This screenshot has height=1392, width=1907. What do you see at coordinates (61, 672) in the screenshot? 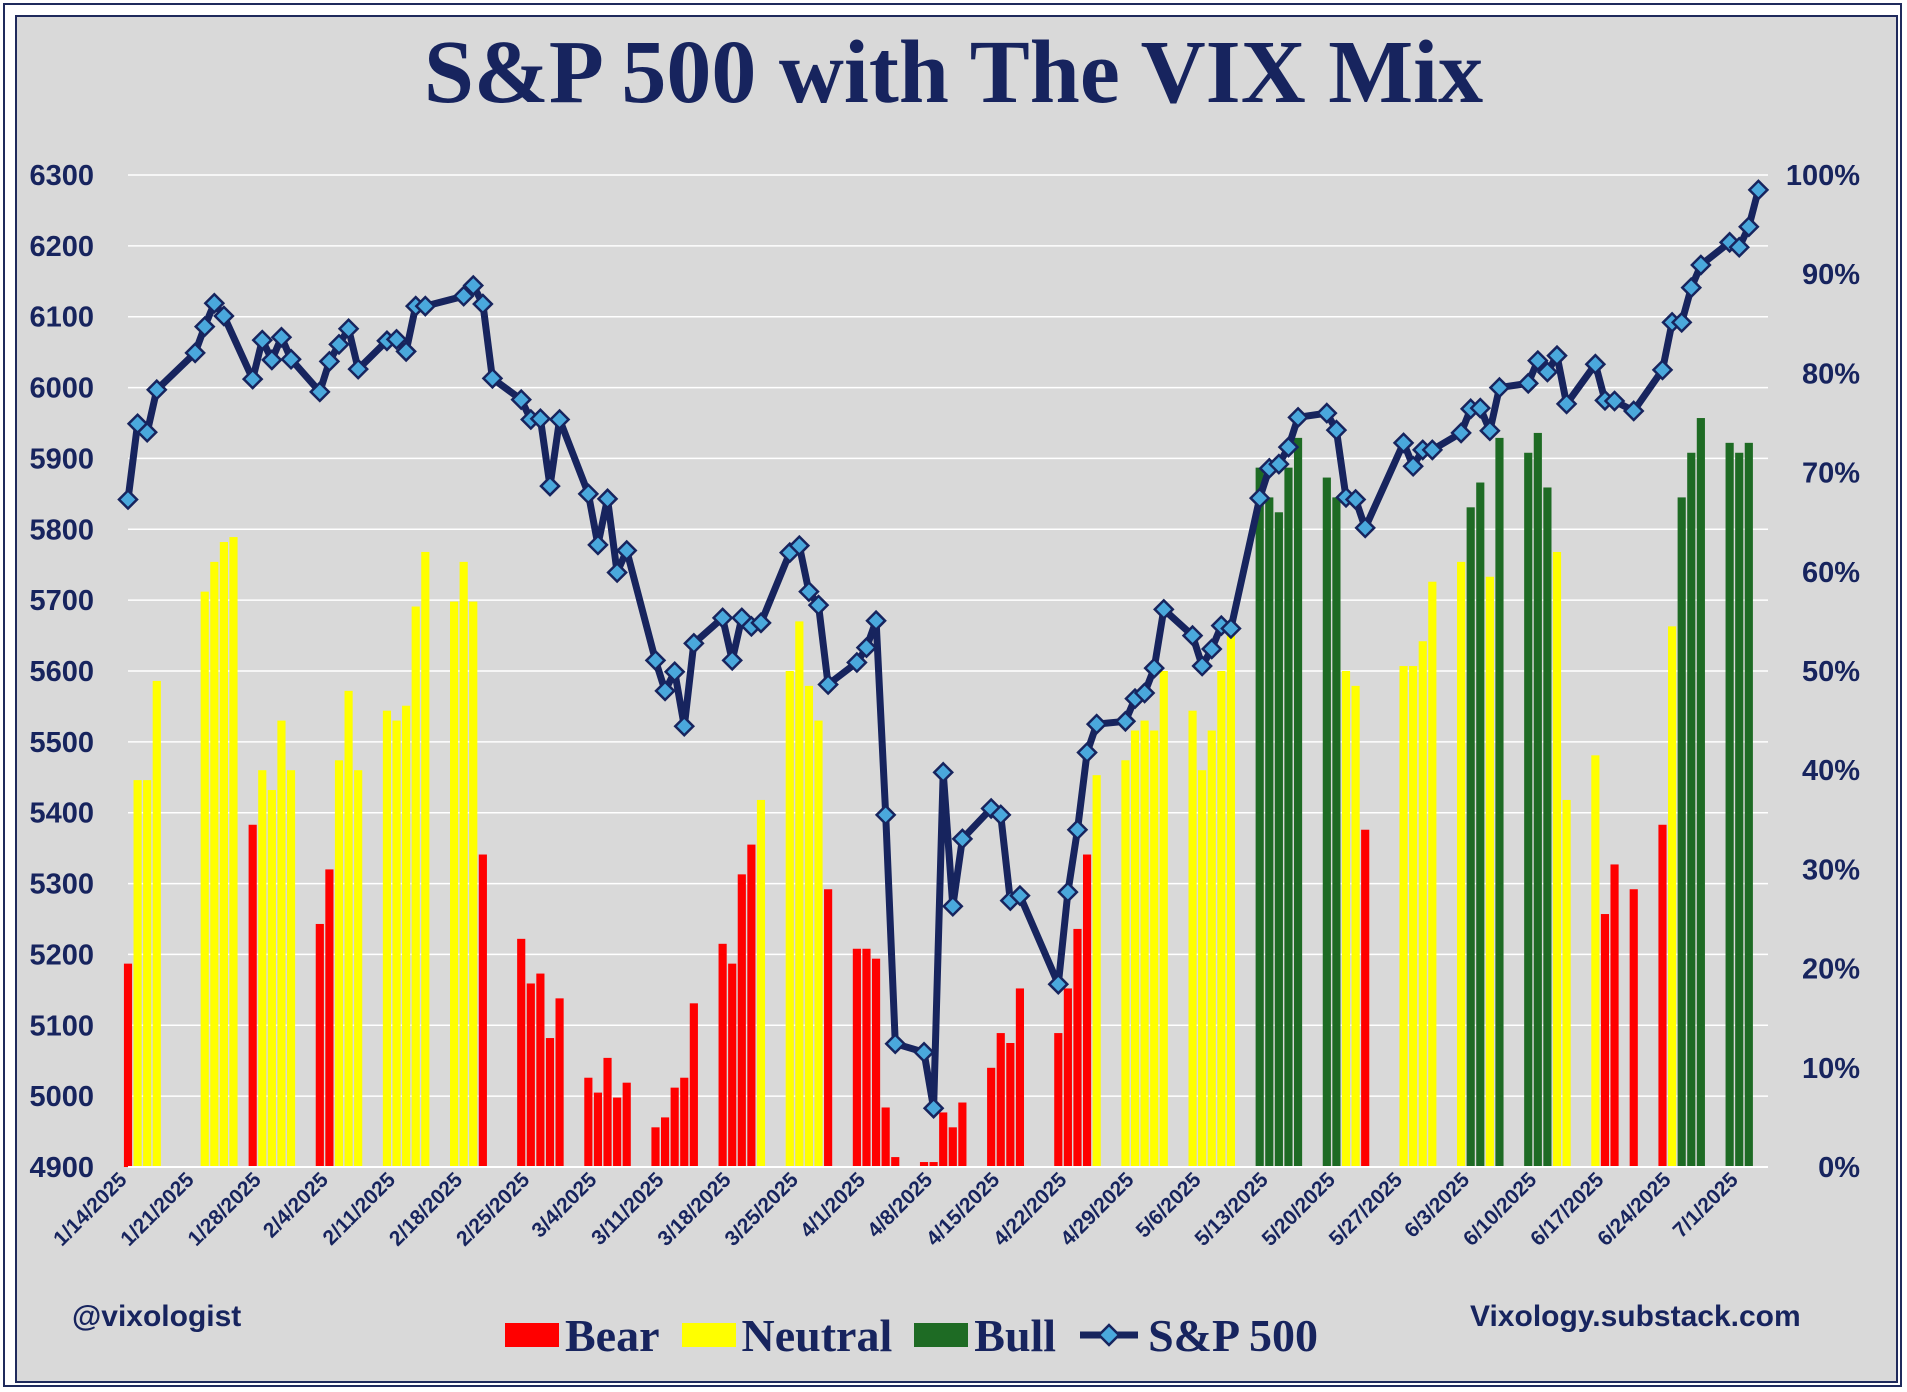
I see `y-left-tick-label: 5600` at bounding box center [61, 672].